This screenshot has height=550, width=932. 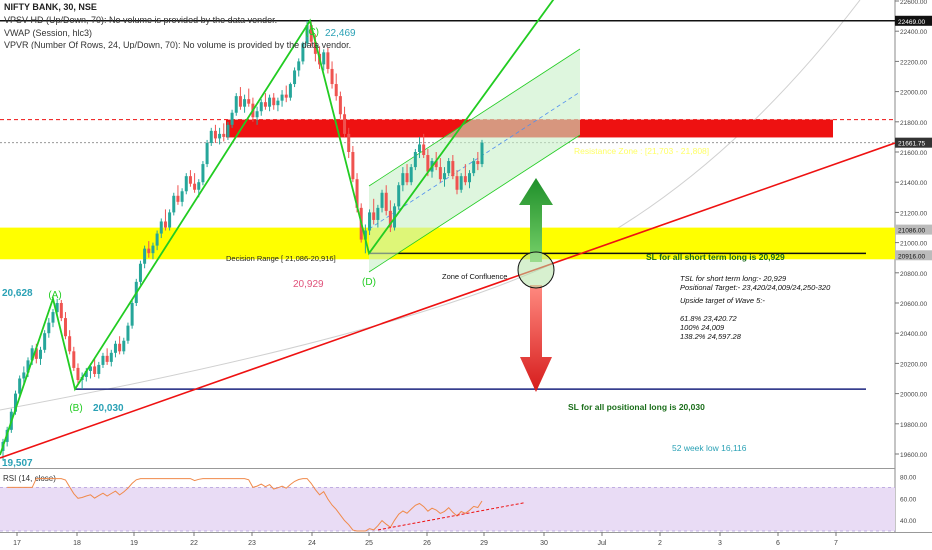 What do you see at coordinates (913, 425) in the screenshot?
I see `price-tick-label: 19800.00` at bounding box center [913, 425].